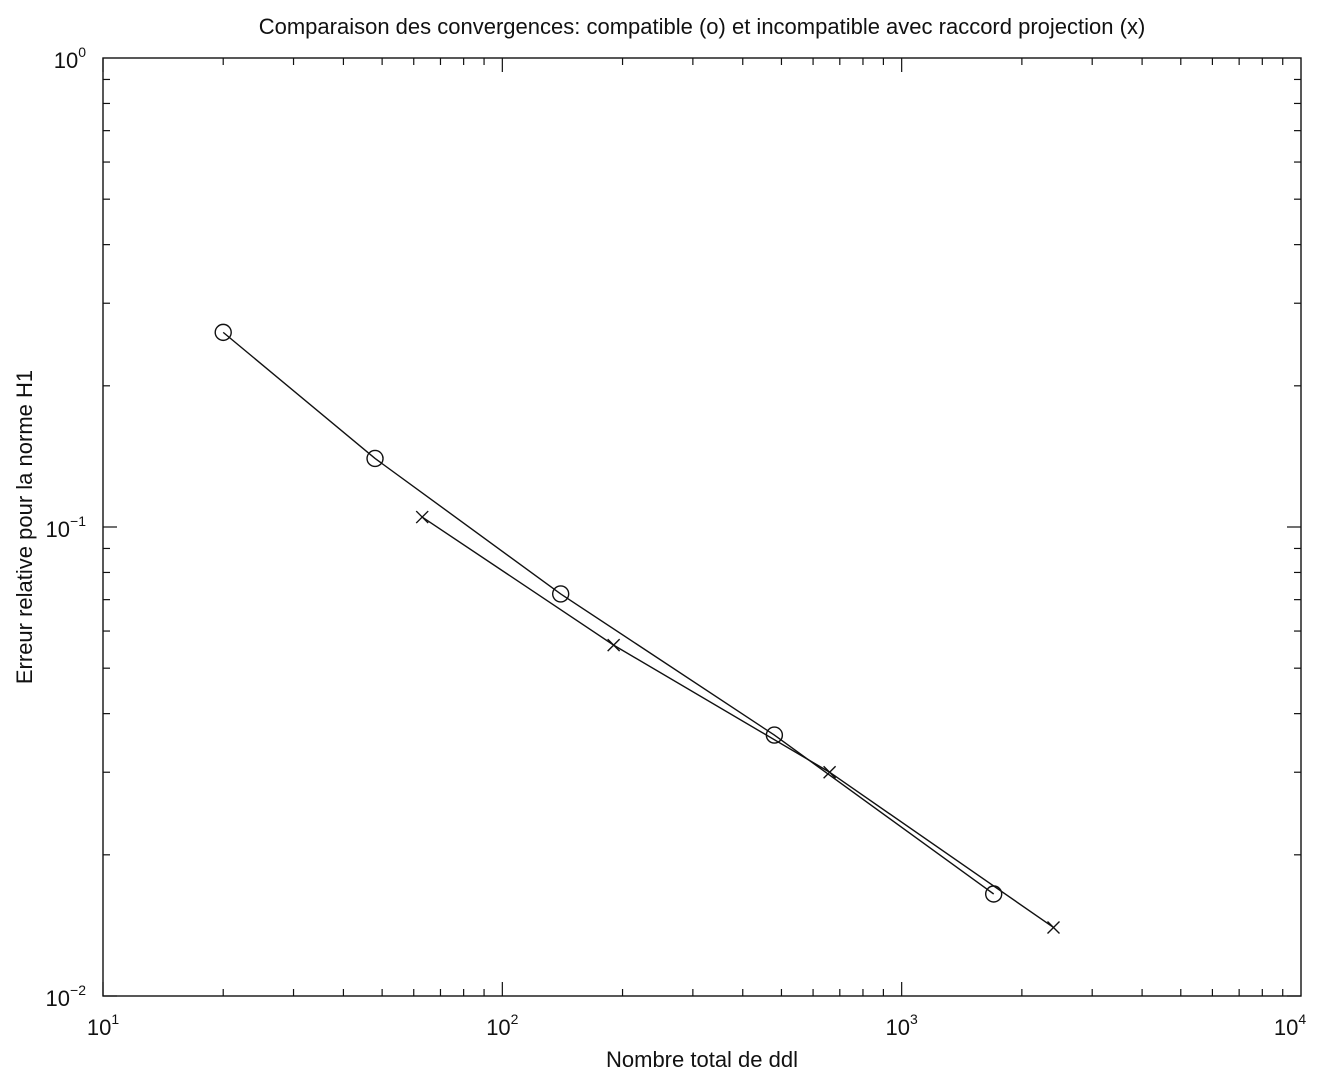 The width and height of the screenshot is (1338, 1077). What do you see at coordinates (502, 1025) in the screenshot?
I see `x-tick-label: 10²` at bounding box center [502, 1025].